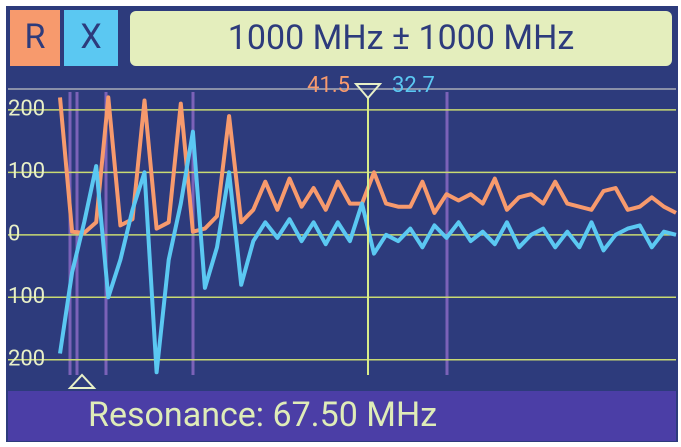 The height and width of the screenshot is (447, 681). I want to click on x-button, so click(91, 38).